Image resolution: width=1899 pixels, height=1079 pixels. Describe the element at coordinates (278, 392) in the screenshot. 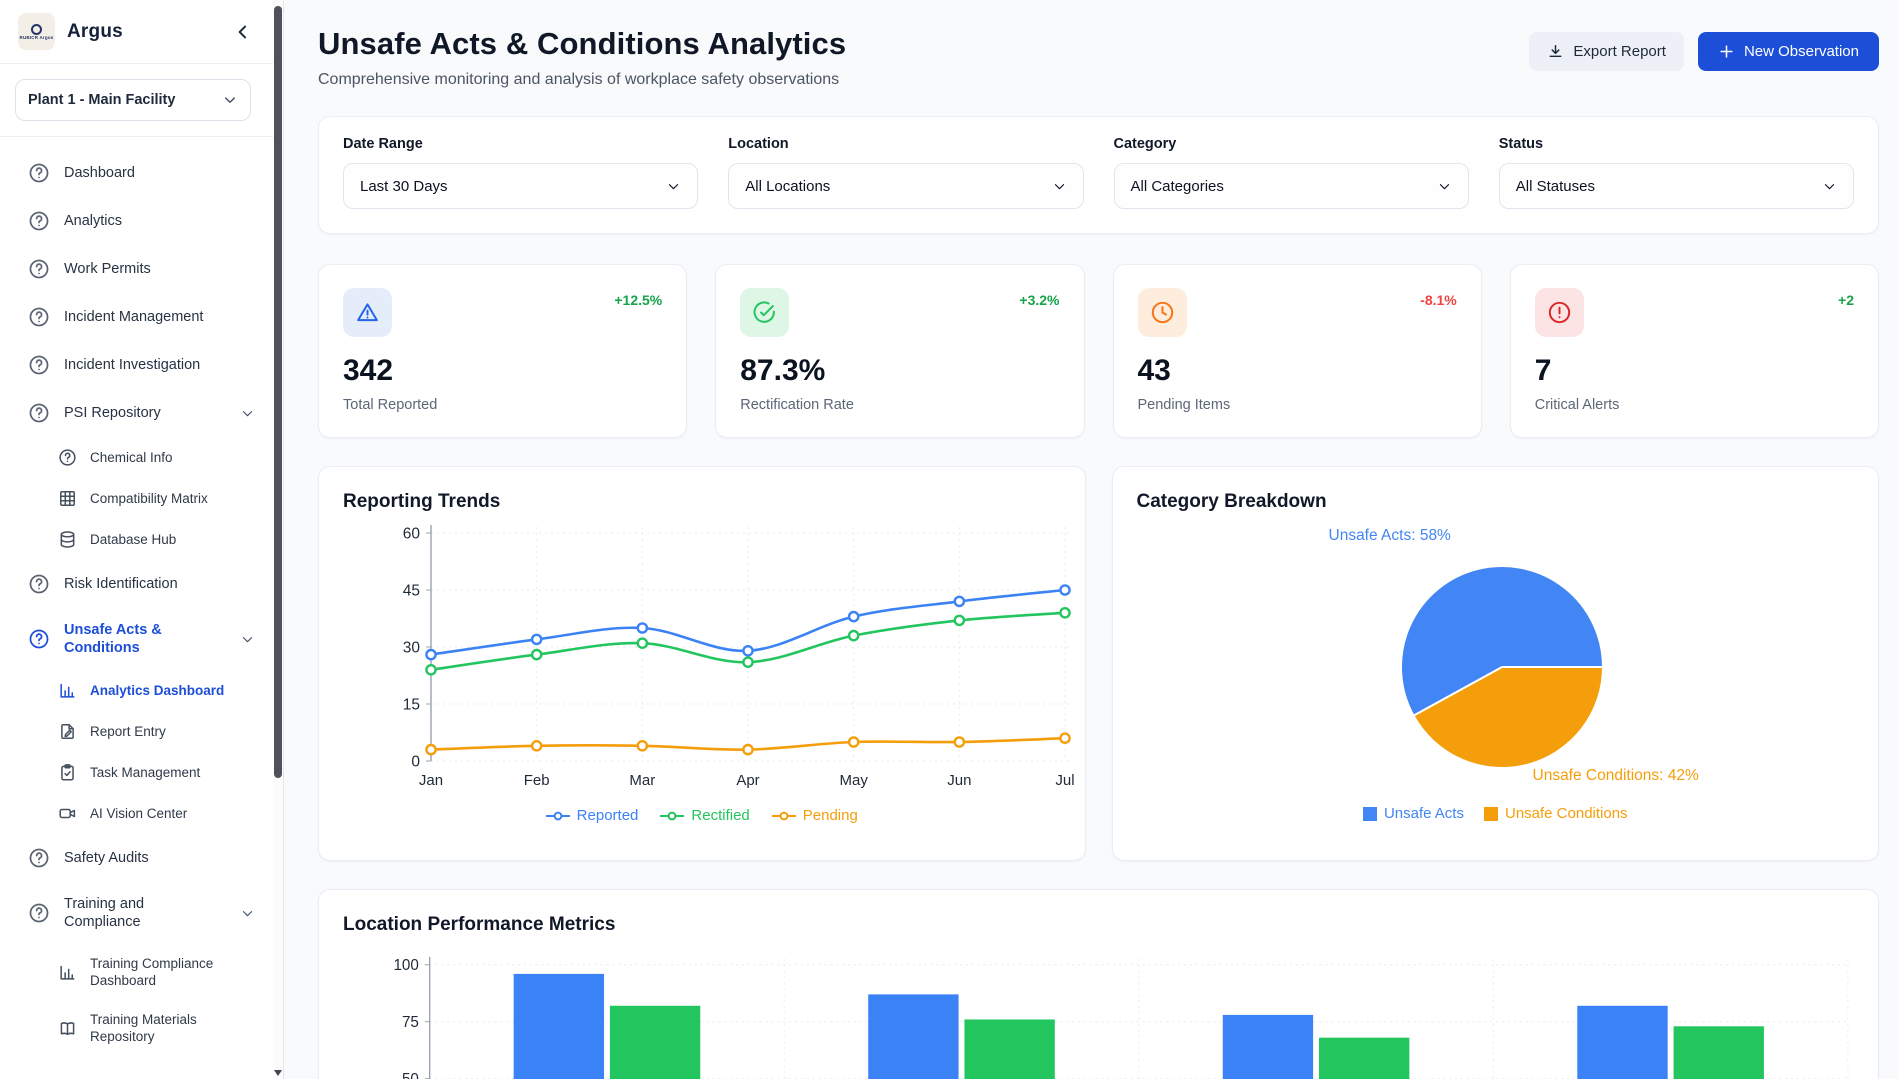

I see `sidebar-scrollbar-thumb` at that location.